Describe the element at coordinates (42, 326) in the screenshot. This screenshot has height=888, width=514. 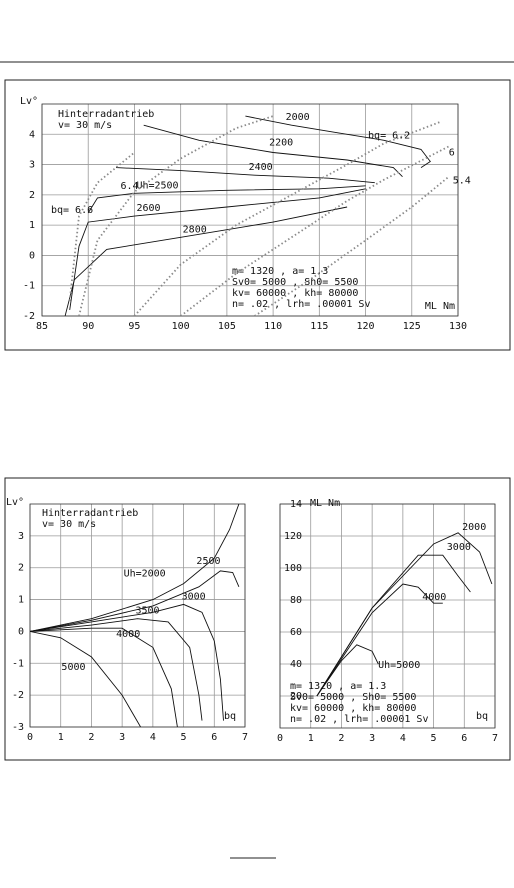
I see `x-tick-label: 85` at that location.